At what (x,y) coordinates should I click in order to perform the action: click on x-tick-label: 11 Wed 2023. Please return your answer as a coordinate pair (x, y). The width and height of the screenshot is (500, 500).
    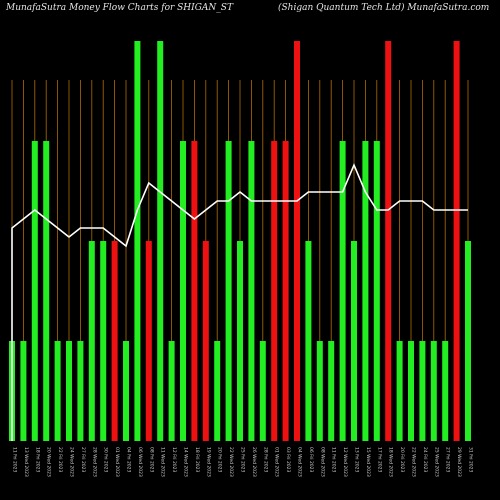
    Looking at the image, I should click on (163, 462).